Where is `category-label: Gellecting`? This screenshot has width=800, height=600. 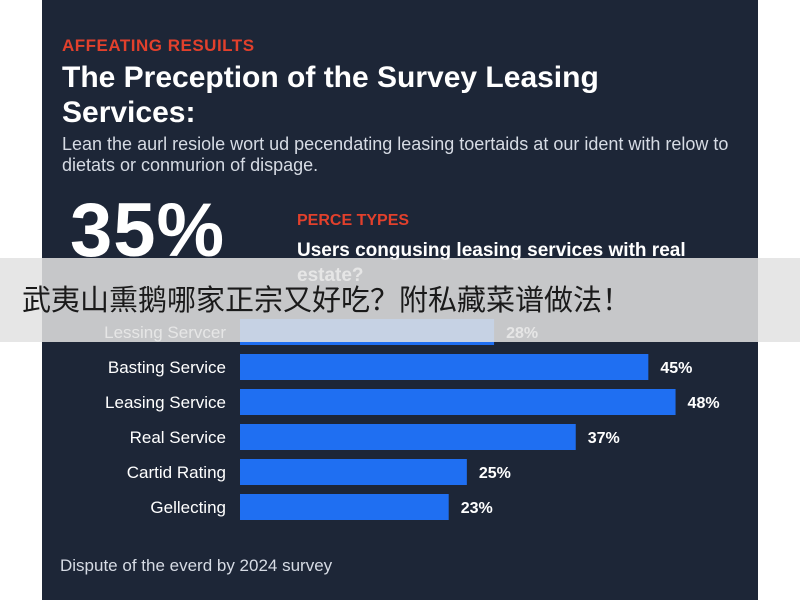
category-label: Gellecting is located at coordinates (188, 507).